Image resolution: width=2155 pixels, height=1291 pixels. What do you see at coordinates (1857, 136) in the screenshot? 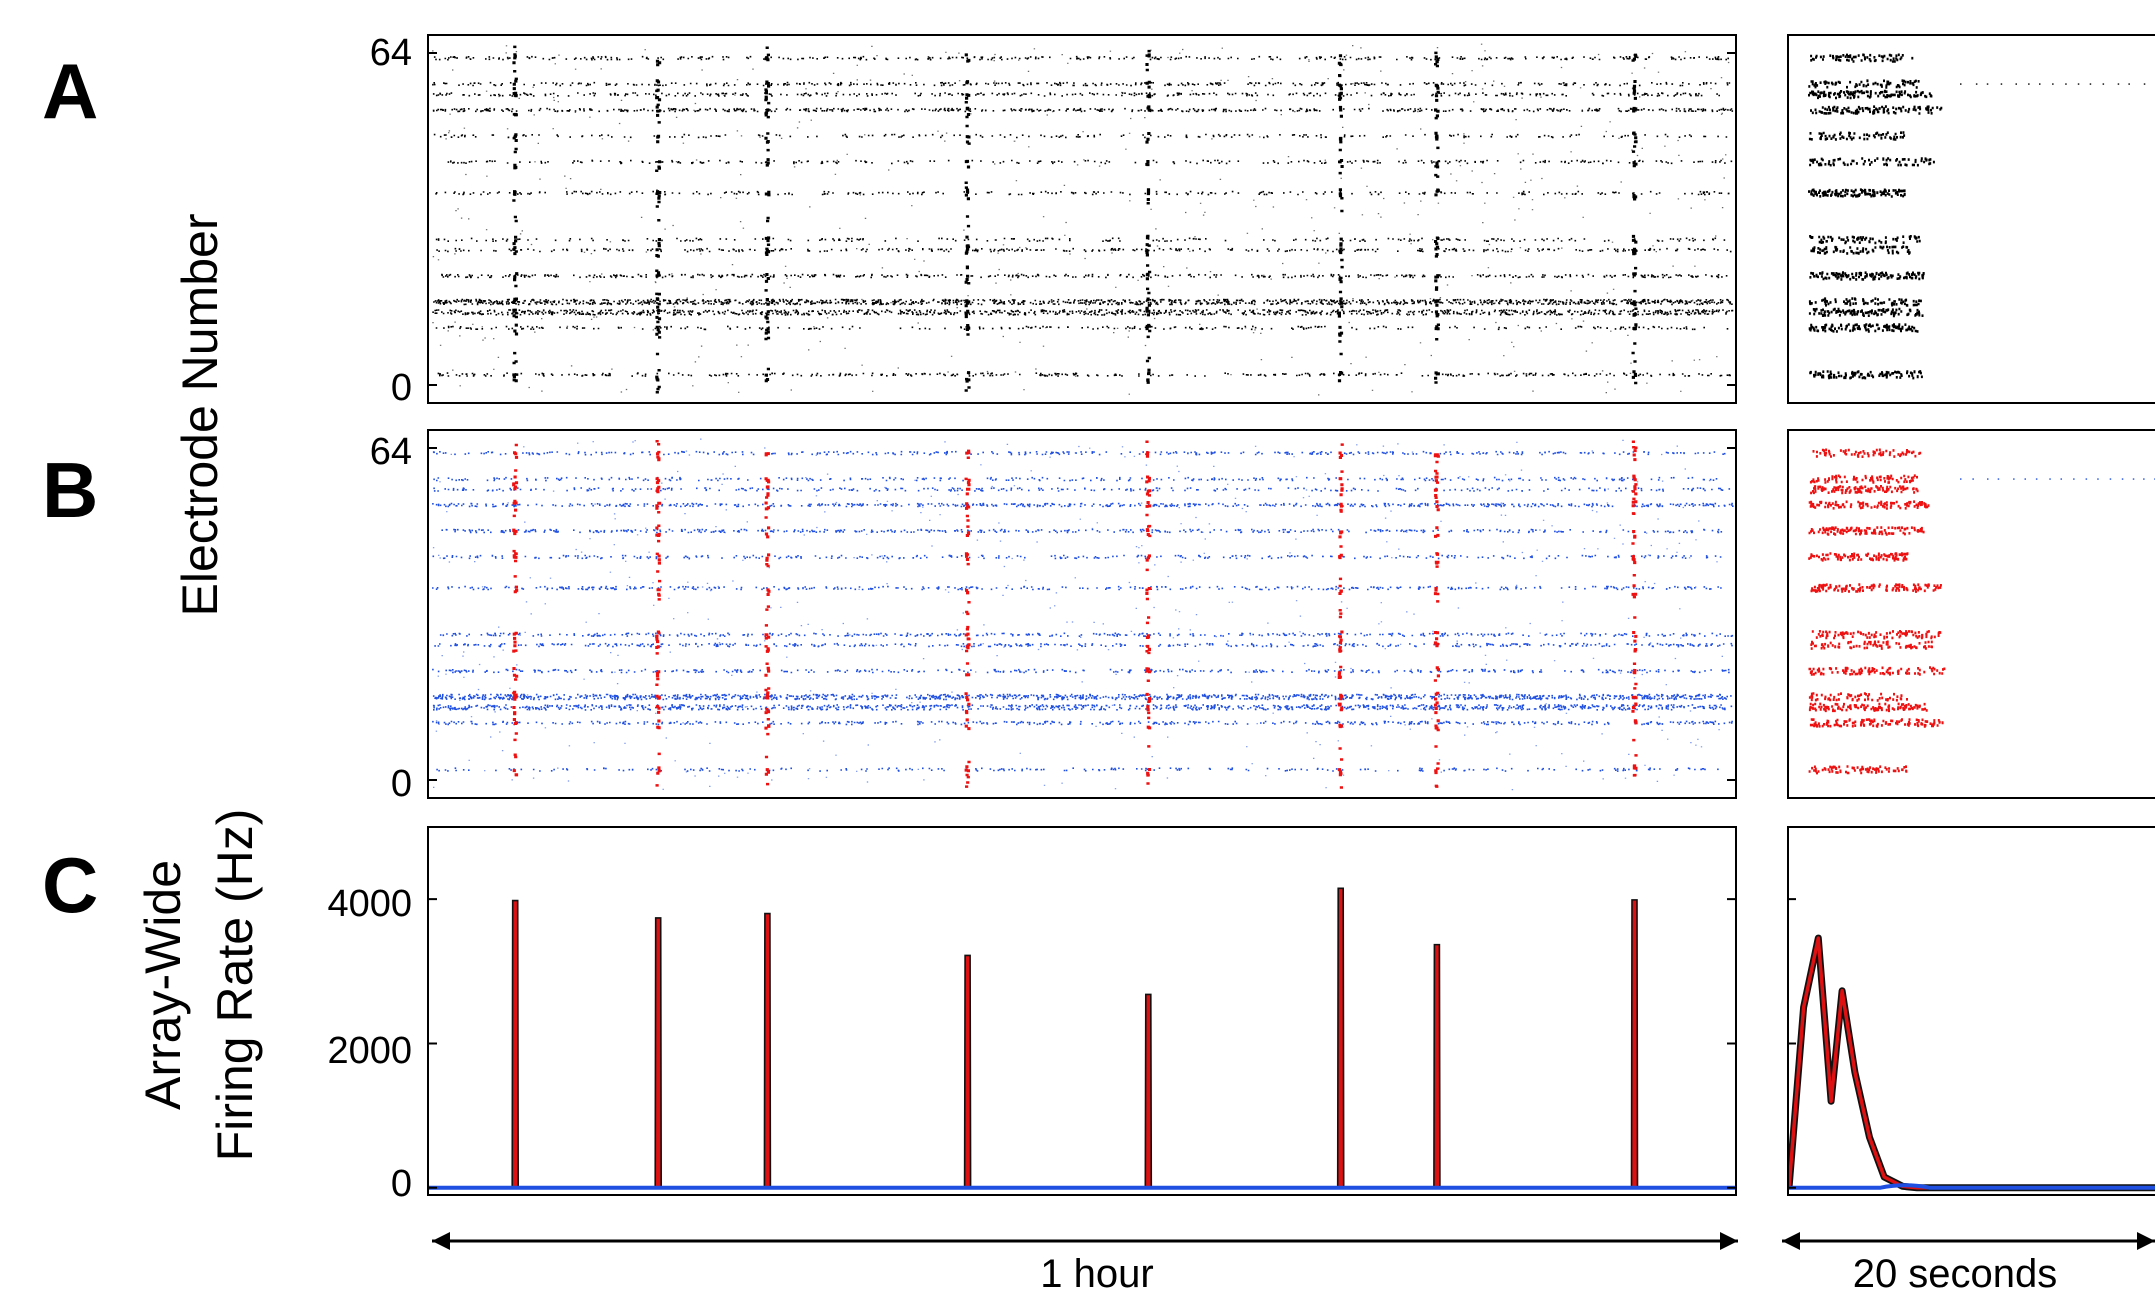
I see `zoom-electrode-48-spikes` at bounding box center [1857, 136].